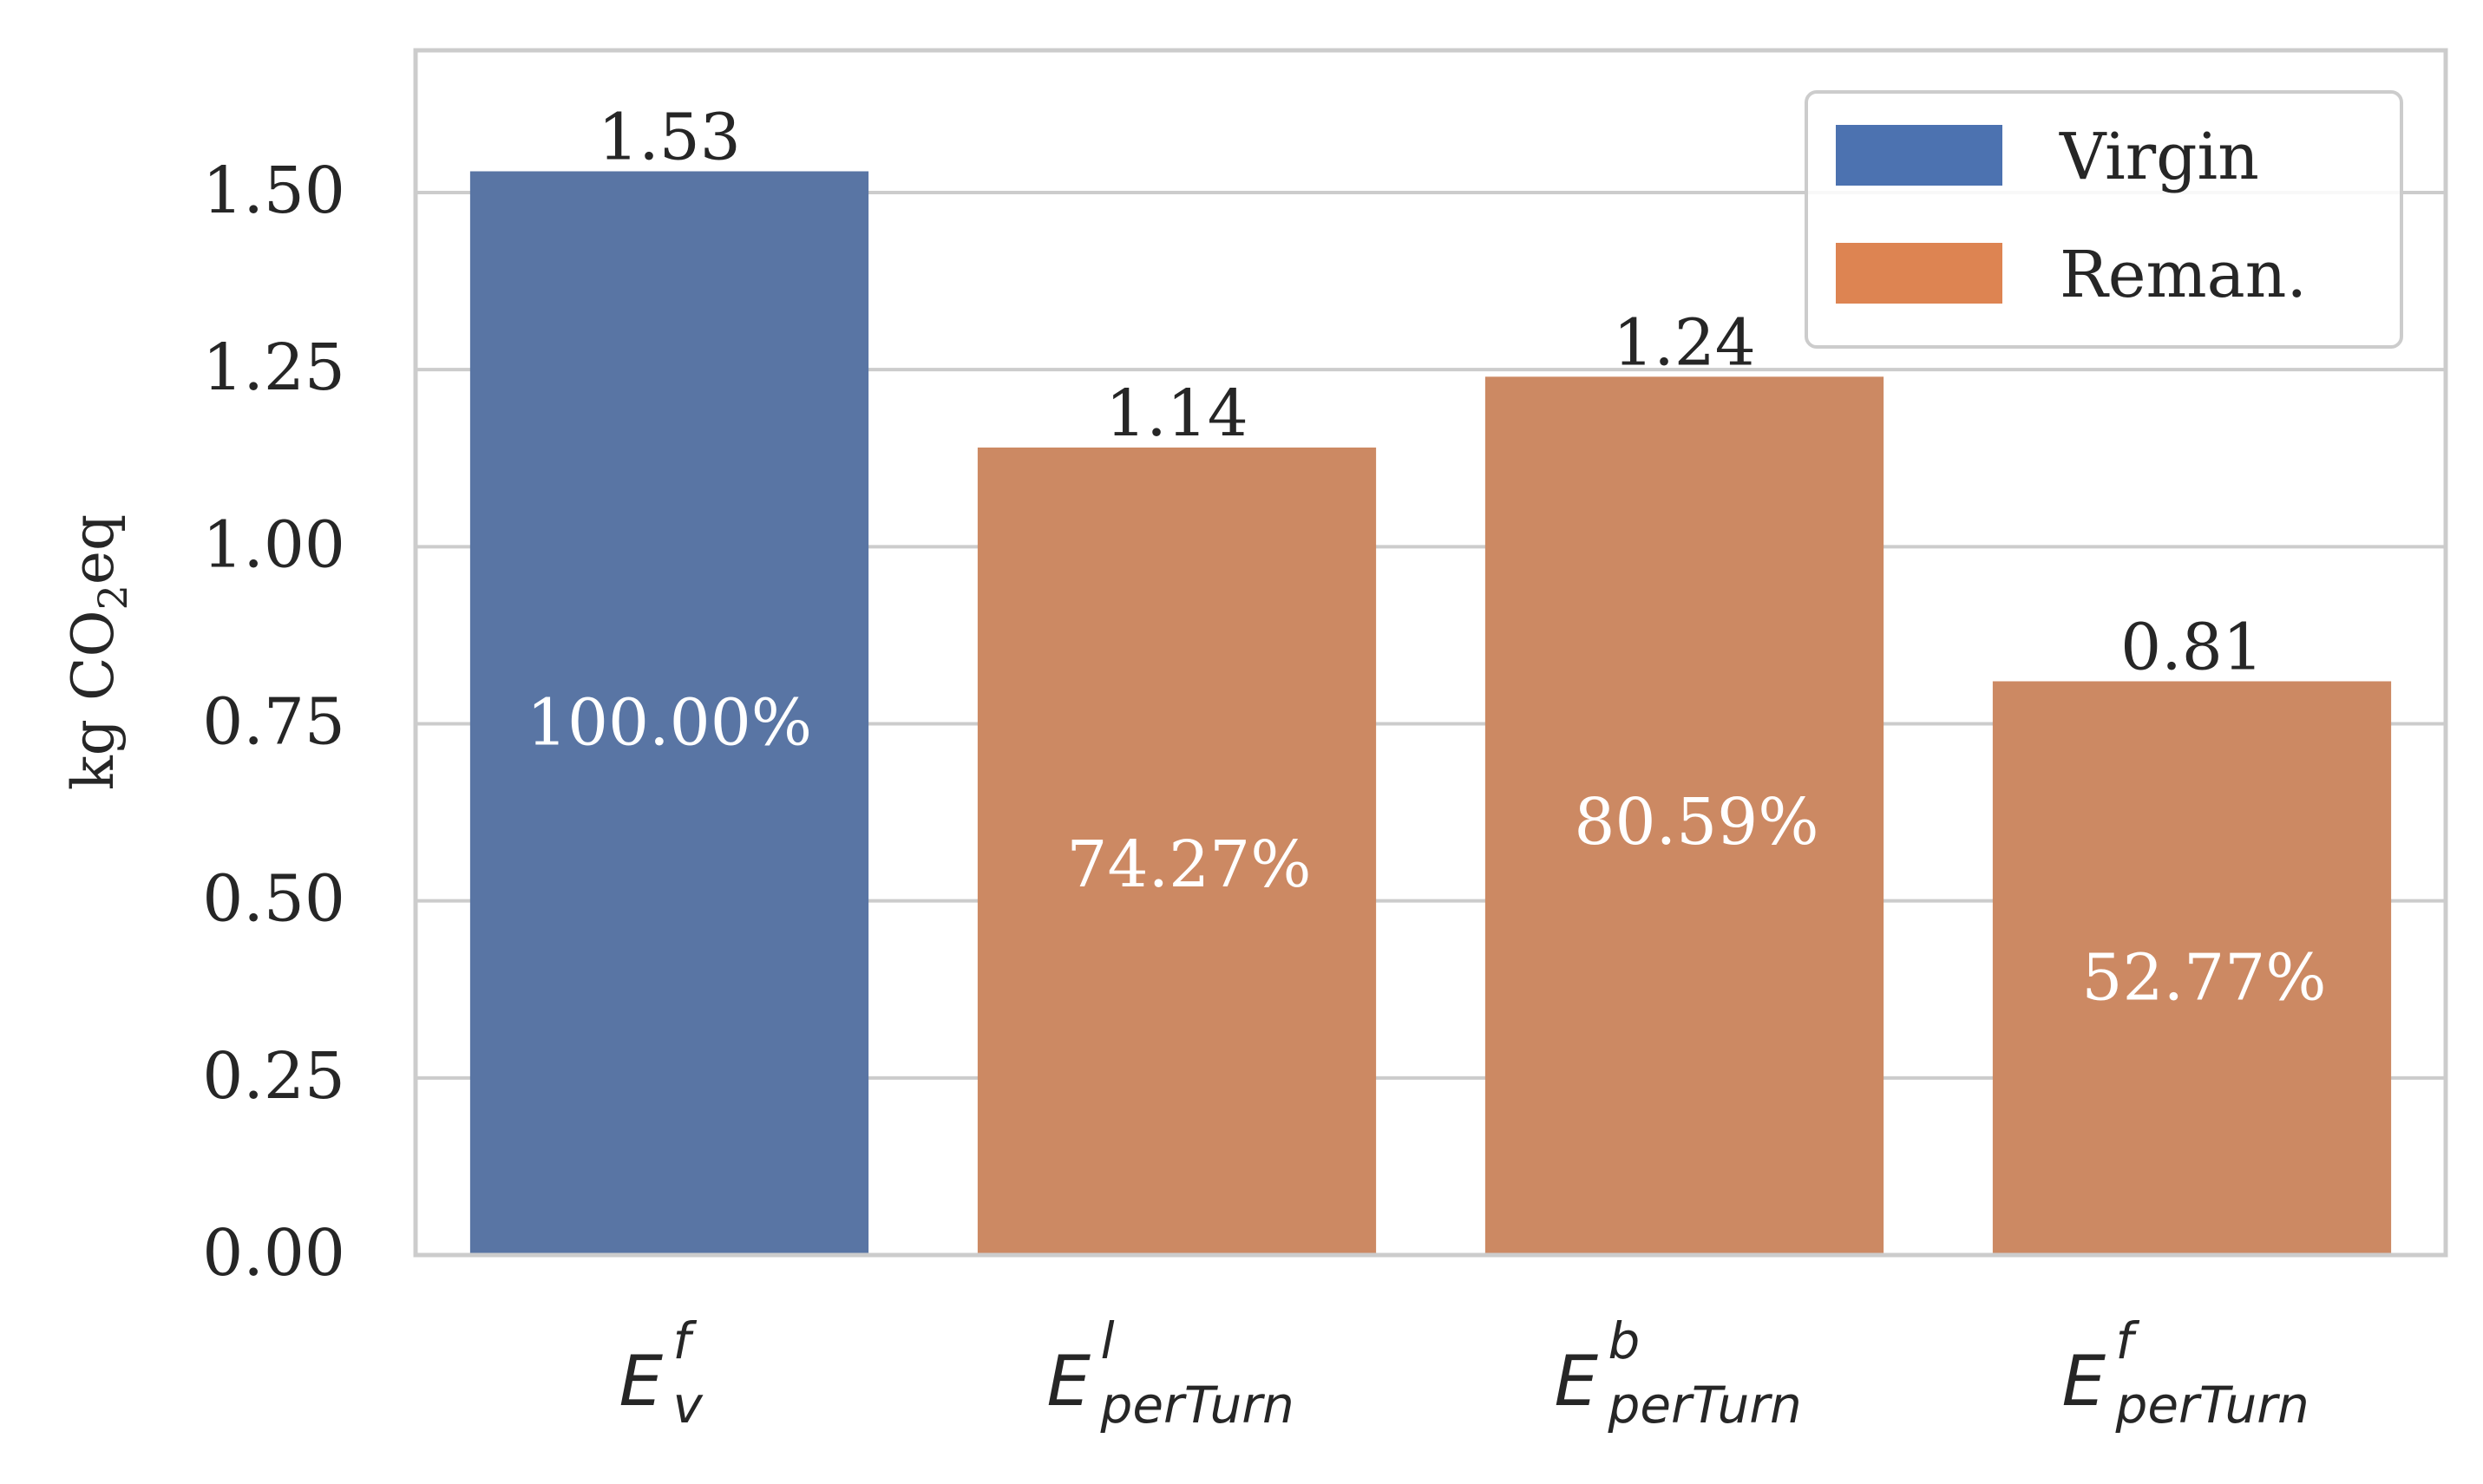 This screenshot has width=2483, height=1484. Describe the element at coordinates (669, 138) in the screenshot. I see `bar-value-label: 1.53` at that location.